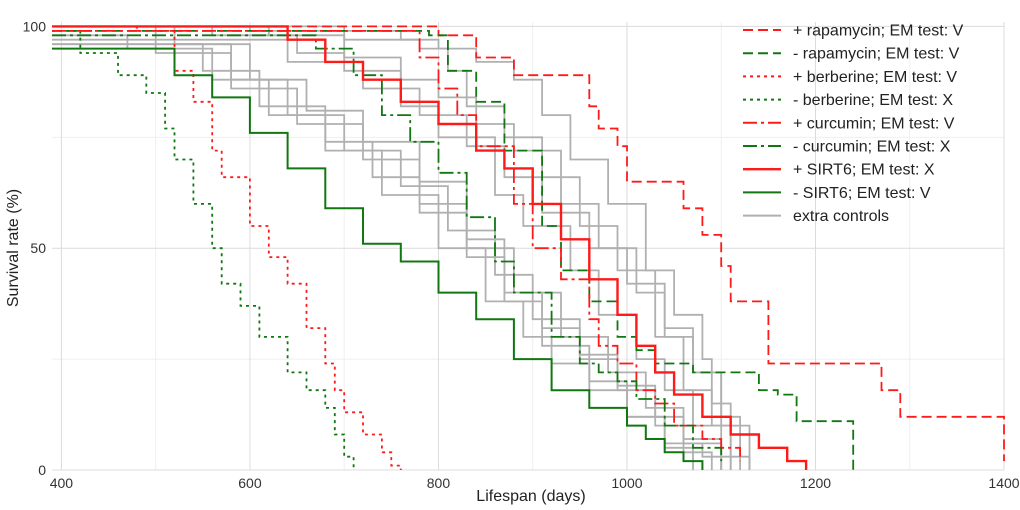 The image size is (1020, 510). I want to click on legend-label: extra controls, so click(841, 216).